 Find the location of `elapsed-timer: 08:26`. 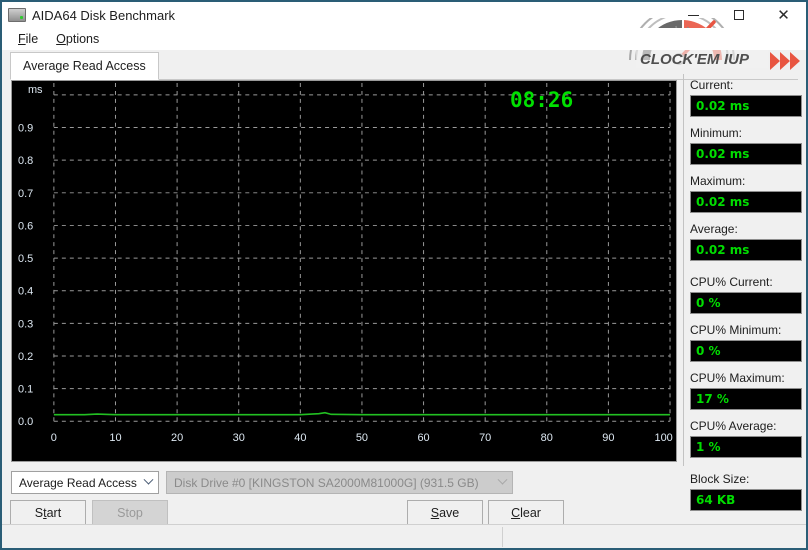

elapsed-timer: 08:26 is located at coordinates (542, 100).